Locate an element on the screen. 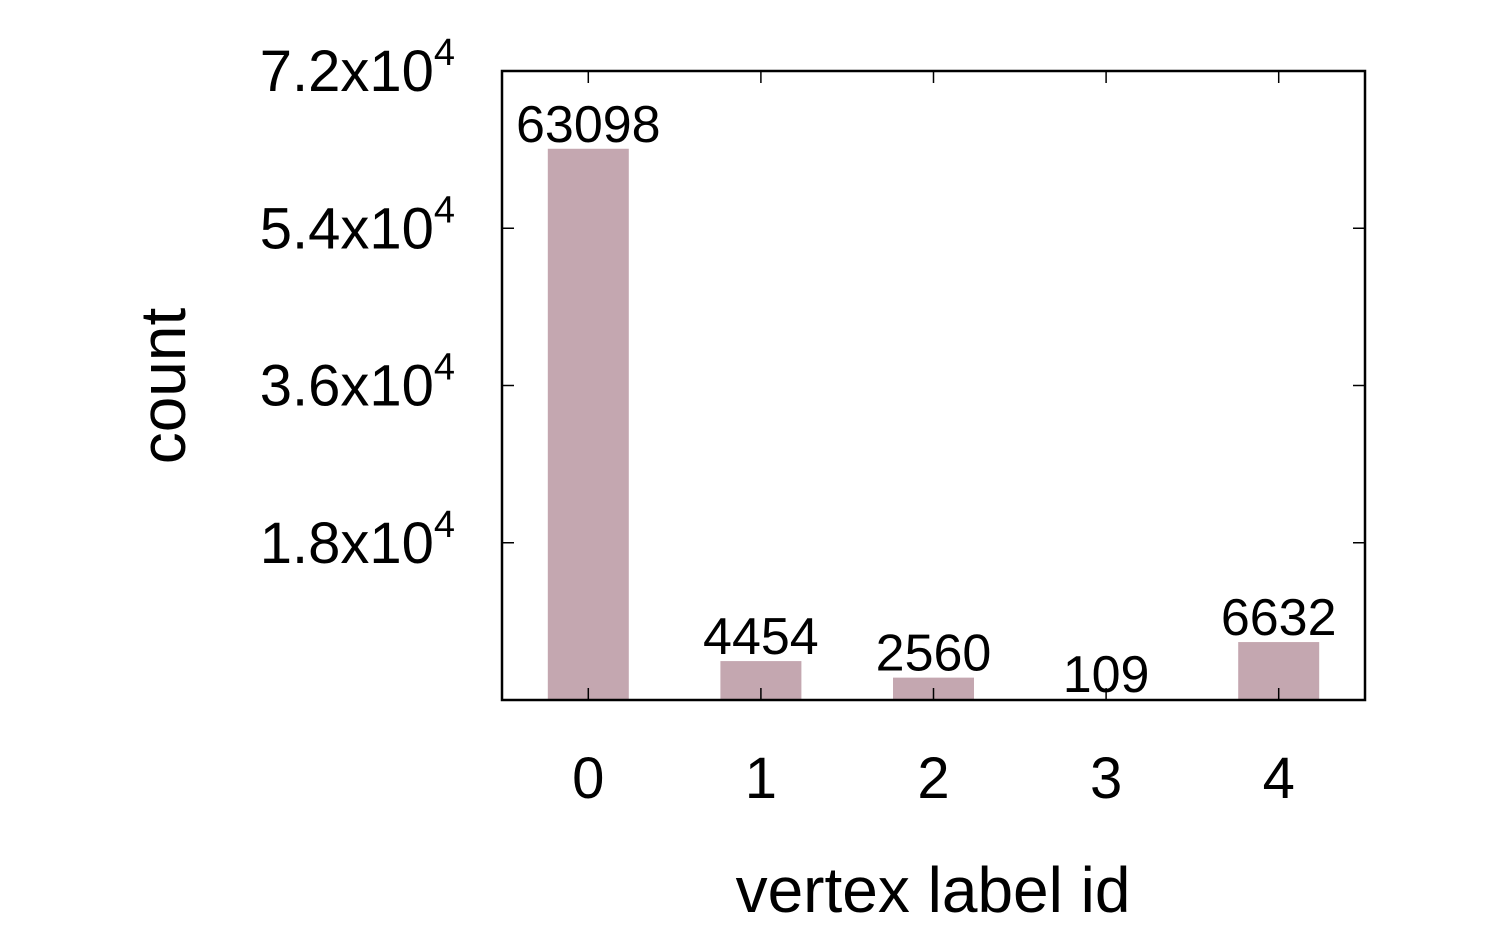  data-label-4: 6632 is located at coordinates (1279, 618).